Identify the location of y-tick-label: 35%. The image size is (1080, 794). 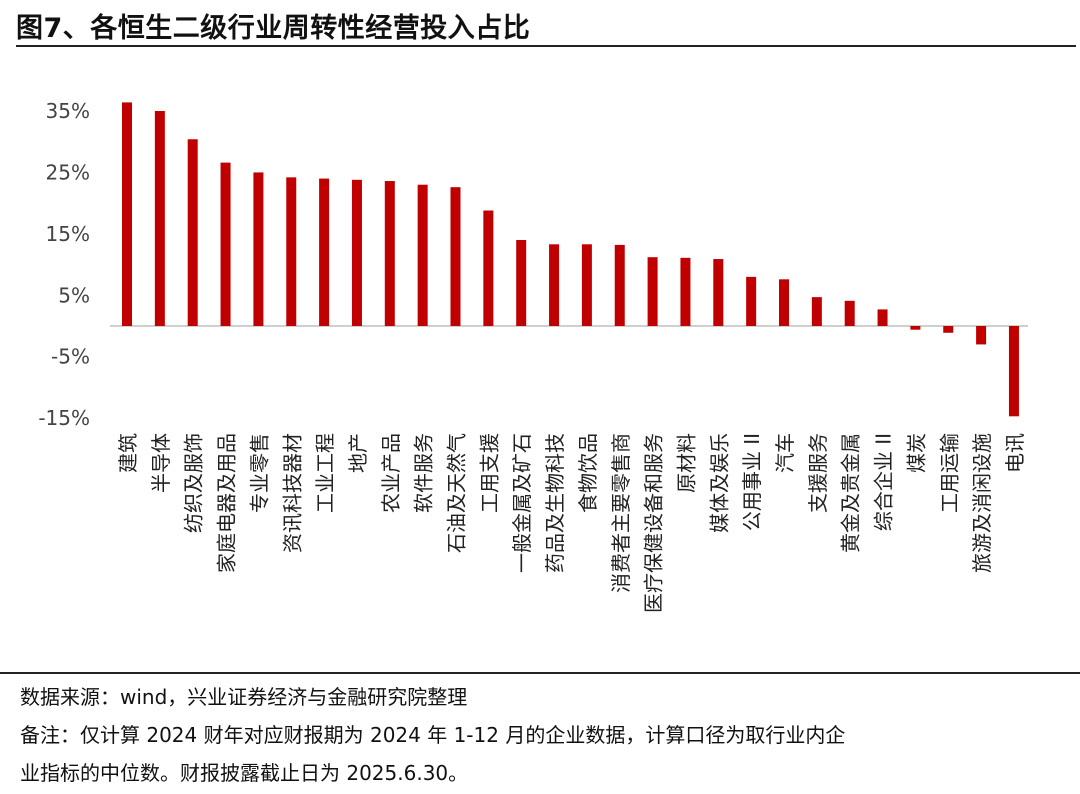
(68, 111).